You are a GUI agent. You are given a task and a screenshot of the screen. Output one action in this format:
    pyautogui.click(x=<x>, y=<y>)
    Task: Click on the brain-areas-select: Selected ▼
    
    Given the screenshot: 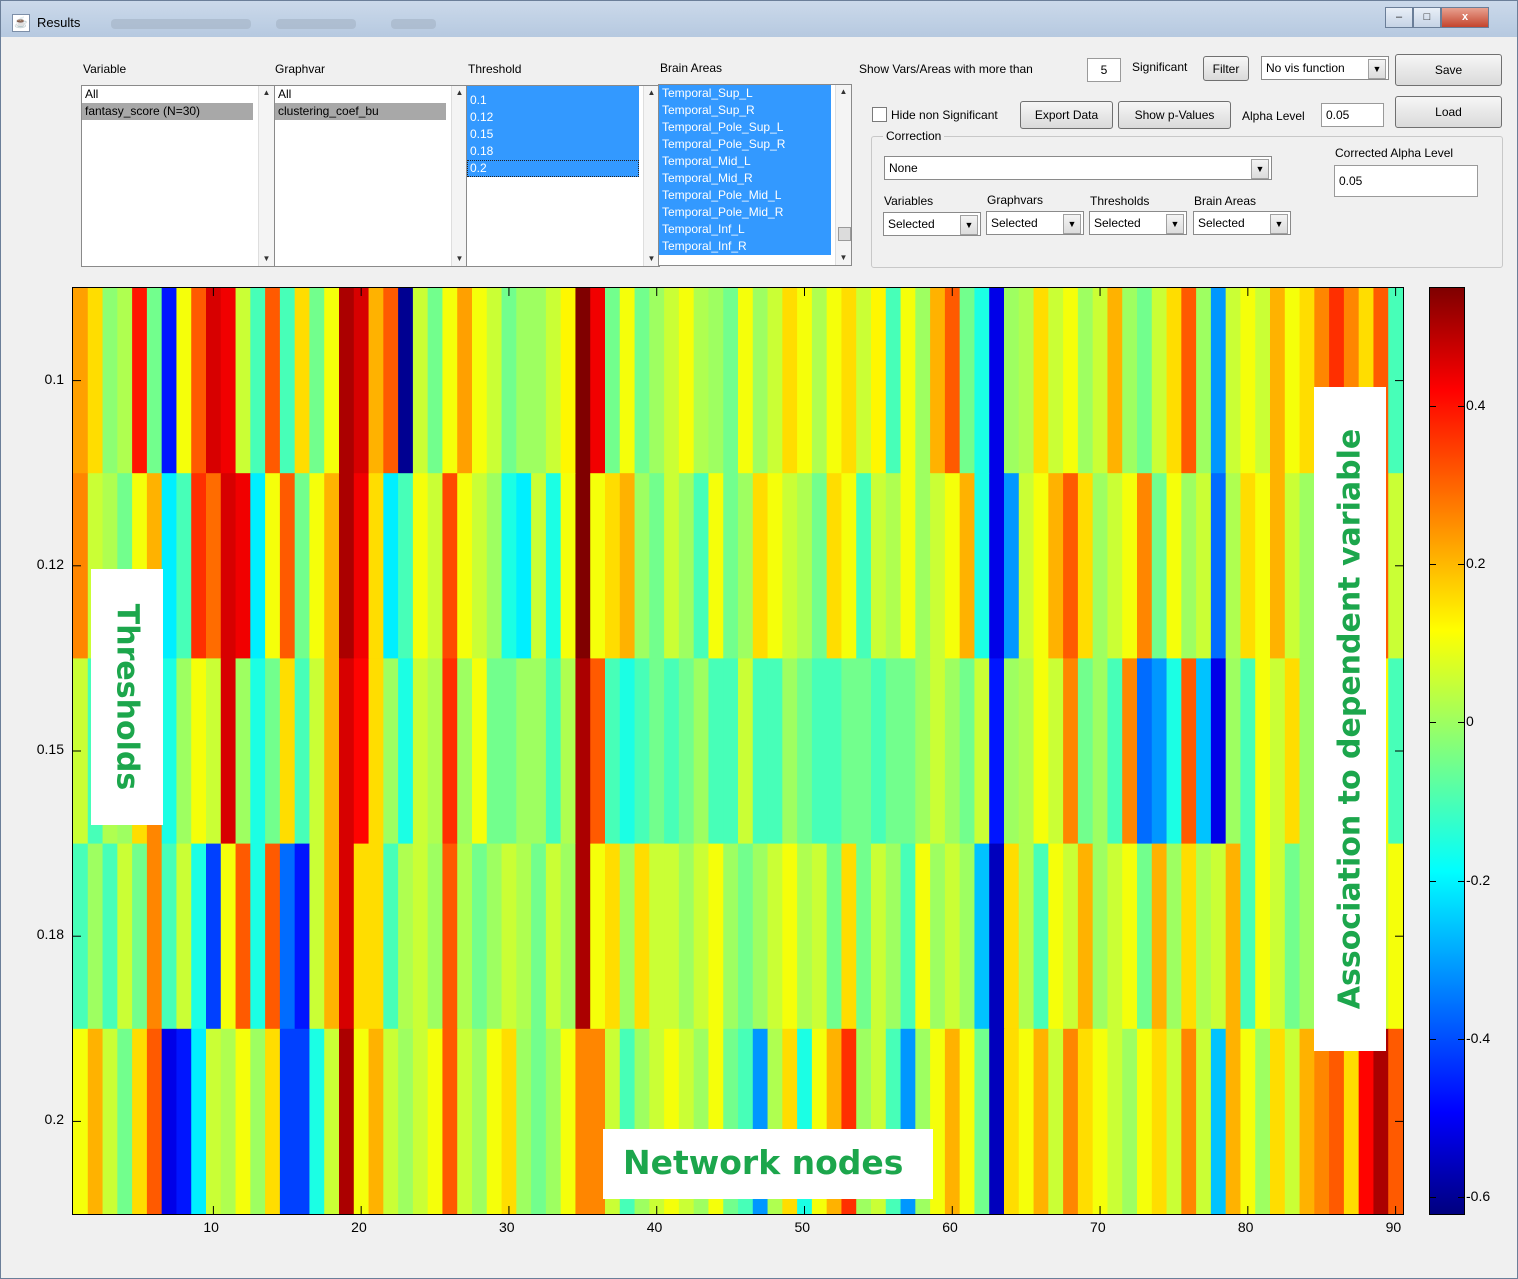 What is the action you would take?
    pyautogui.click(x=1242, y=223)
    